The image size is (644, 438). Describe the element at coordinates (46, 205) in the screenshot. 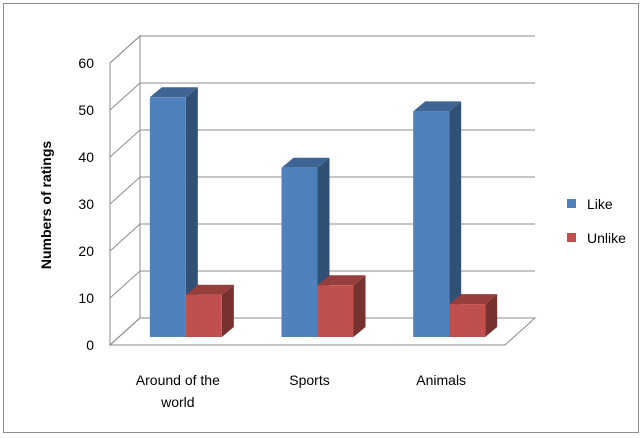

I see `y-axis-label: Numbers of ratings` at that location.